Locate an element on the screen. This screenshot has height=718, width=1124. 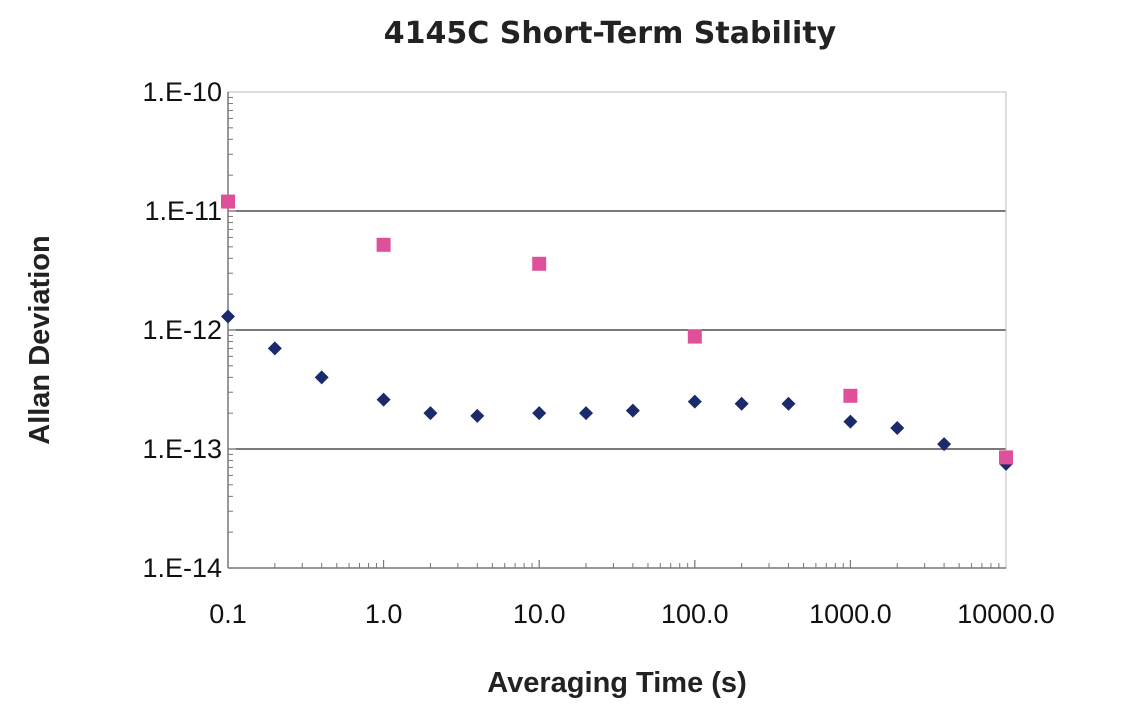
x-tick-label: 1000.0 is located at coordinates (850, 614).